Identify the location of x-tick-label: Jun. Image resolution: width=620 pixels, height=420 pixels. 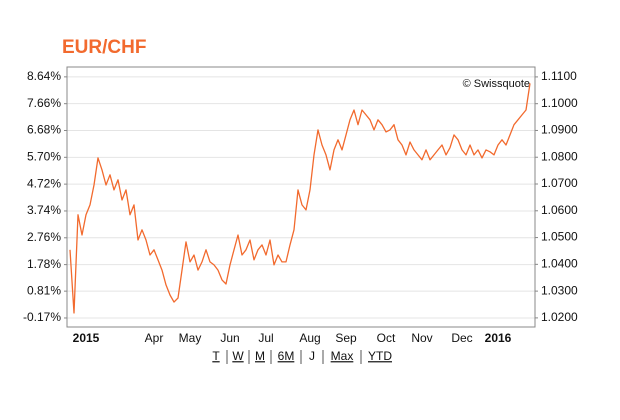
(229, 338).